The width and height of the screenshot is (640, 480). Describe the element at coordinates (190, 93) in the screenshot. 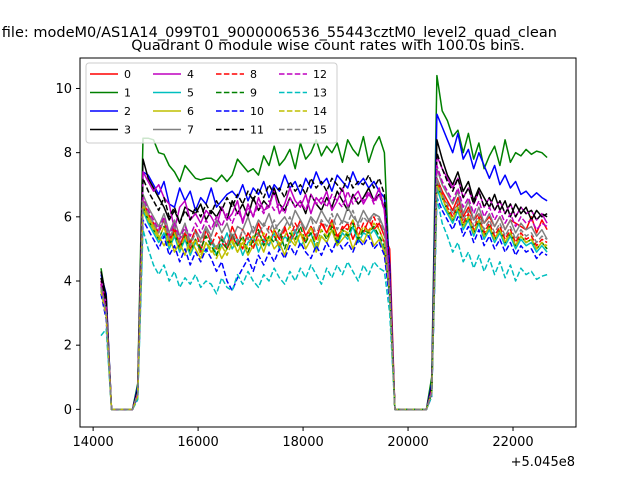

I see `legend-label-5: 5` at that location.